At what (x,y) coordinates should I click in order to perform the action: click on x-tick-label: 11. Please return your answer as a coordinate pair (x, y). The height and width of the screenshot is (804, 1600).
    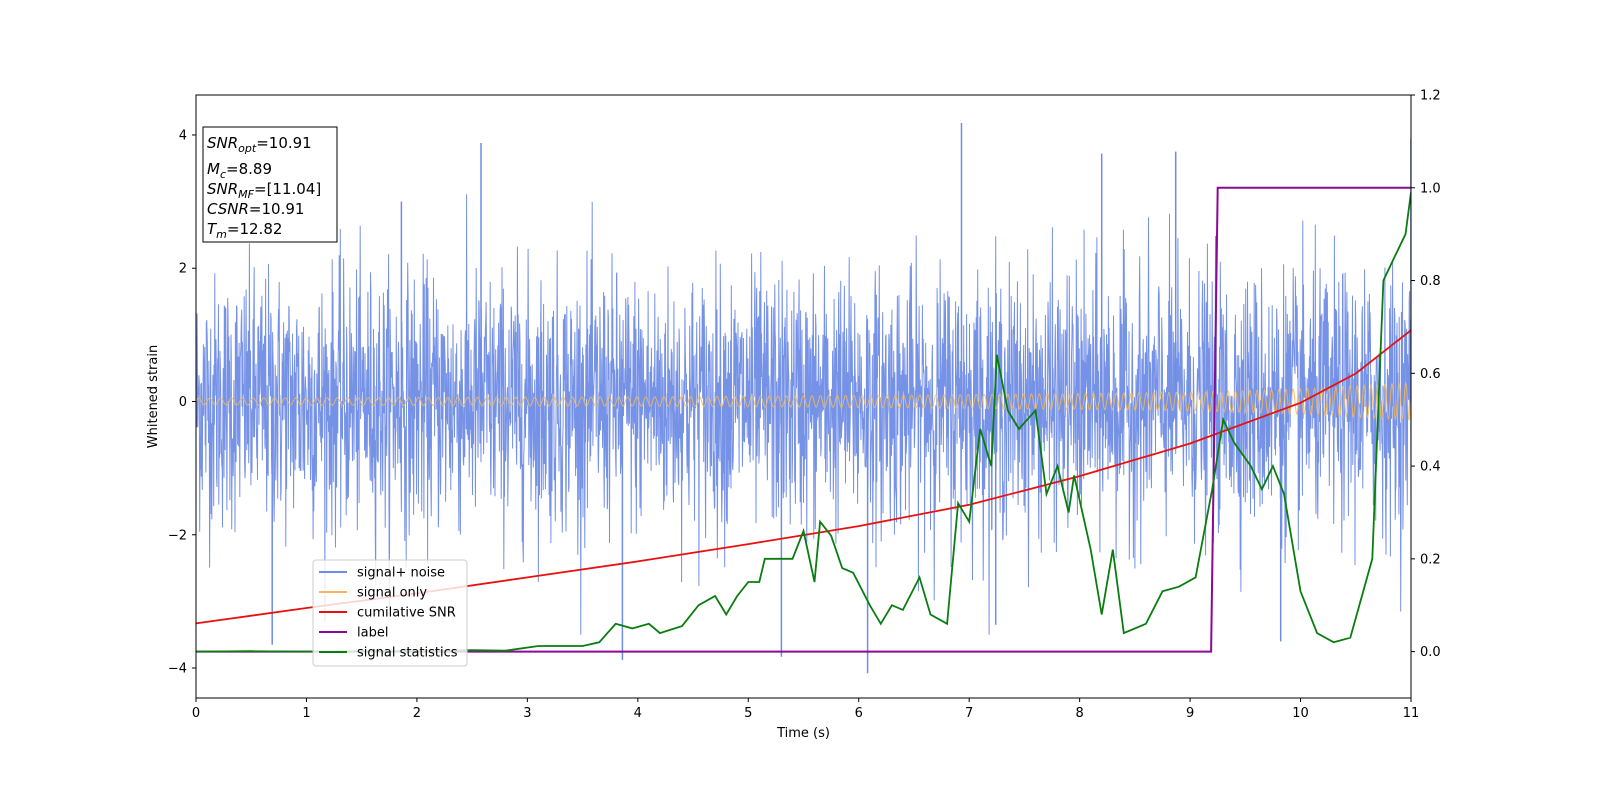
    Looking at the image, I should click on (1411, 713).